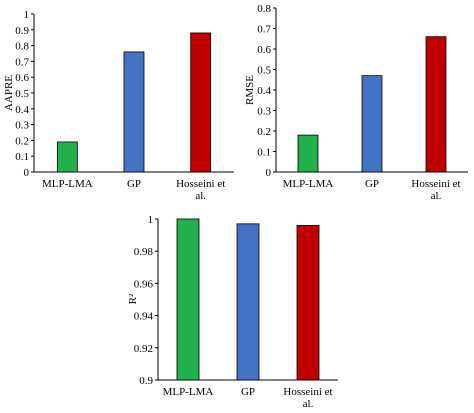  What do you see at coordinates (143, 349) in the screenshot?
I see `y-tick-label: 0.92` at bounding box center [143, 349].